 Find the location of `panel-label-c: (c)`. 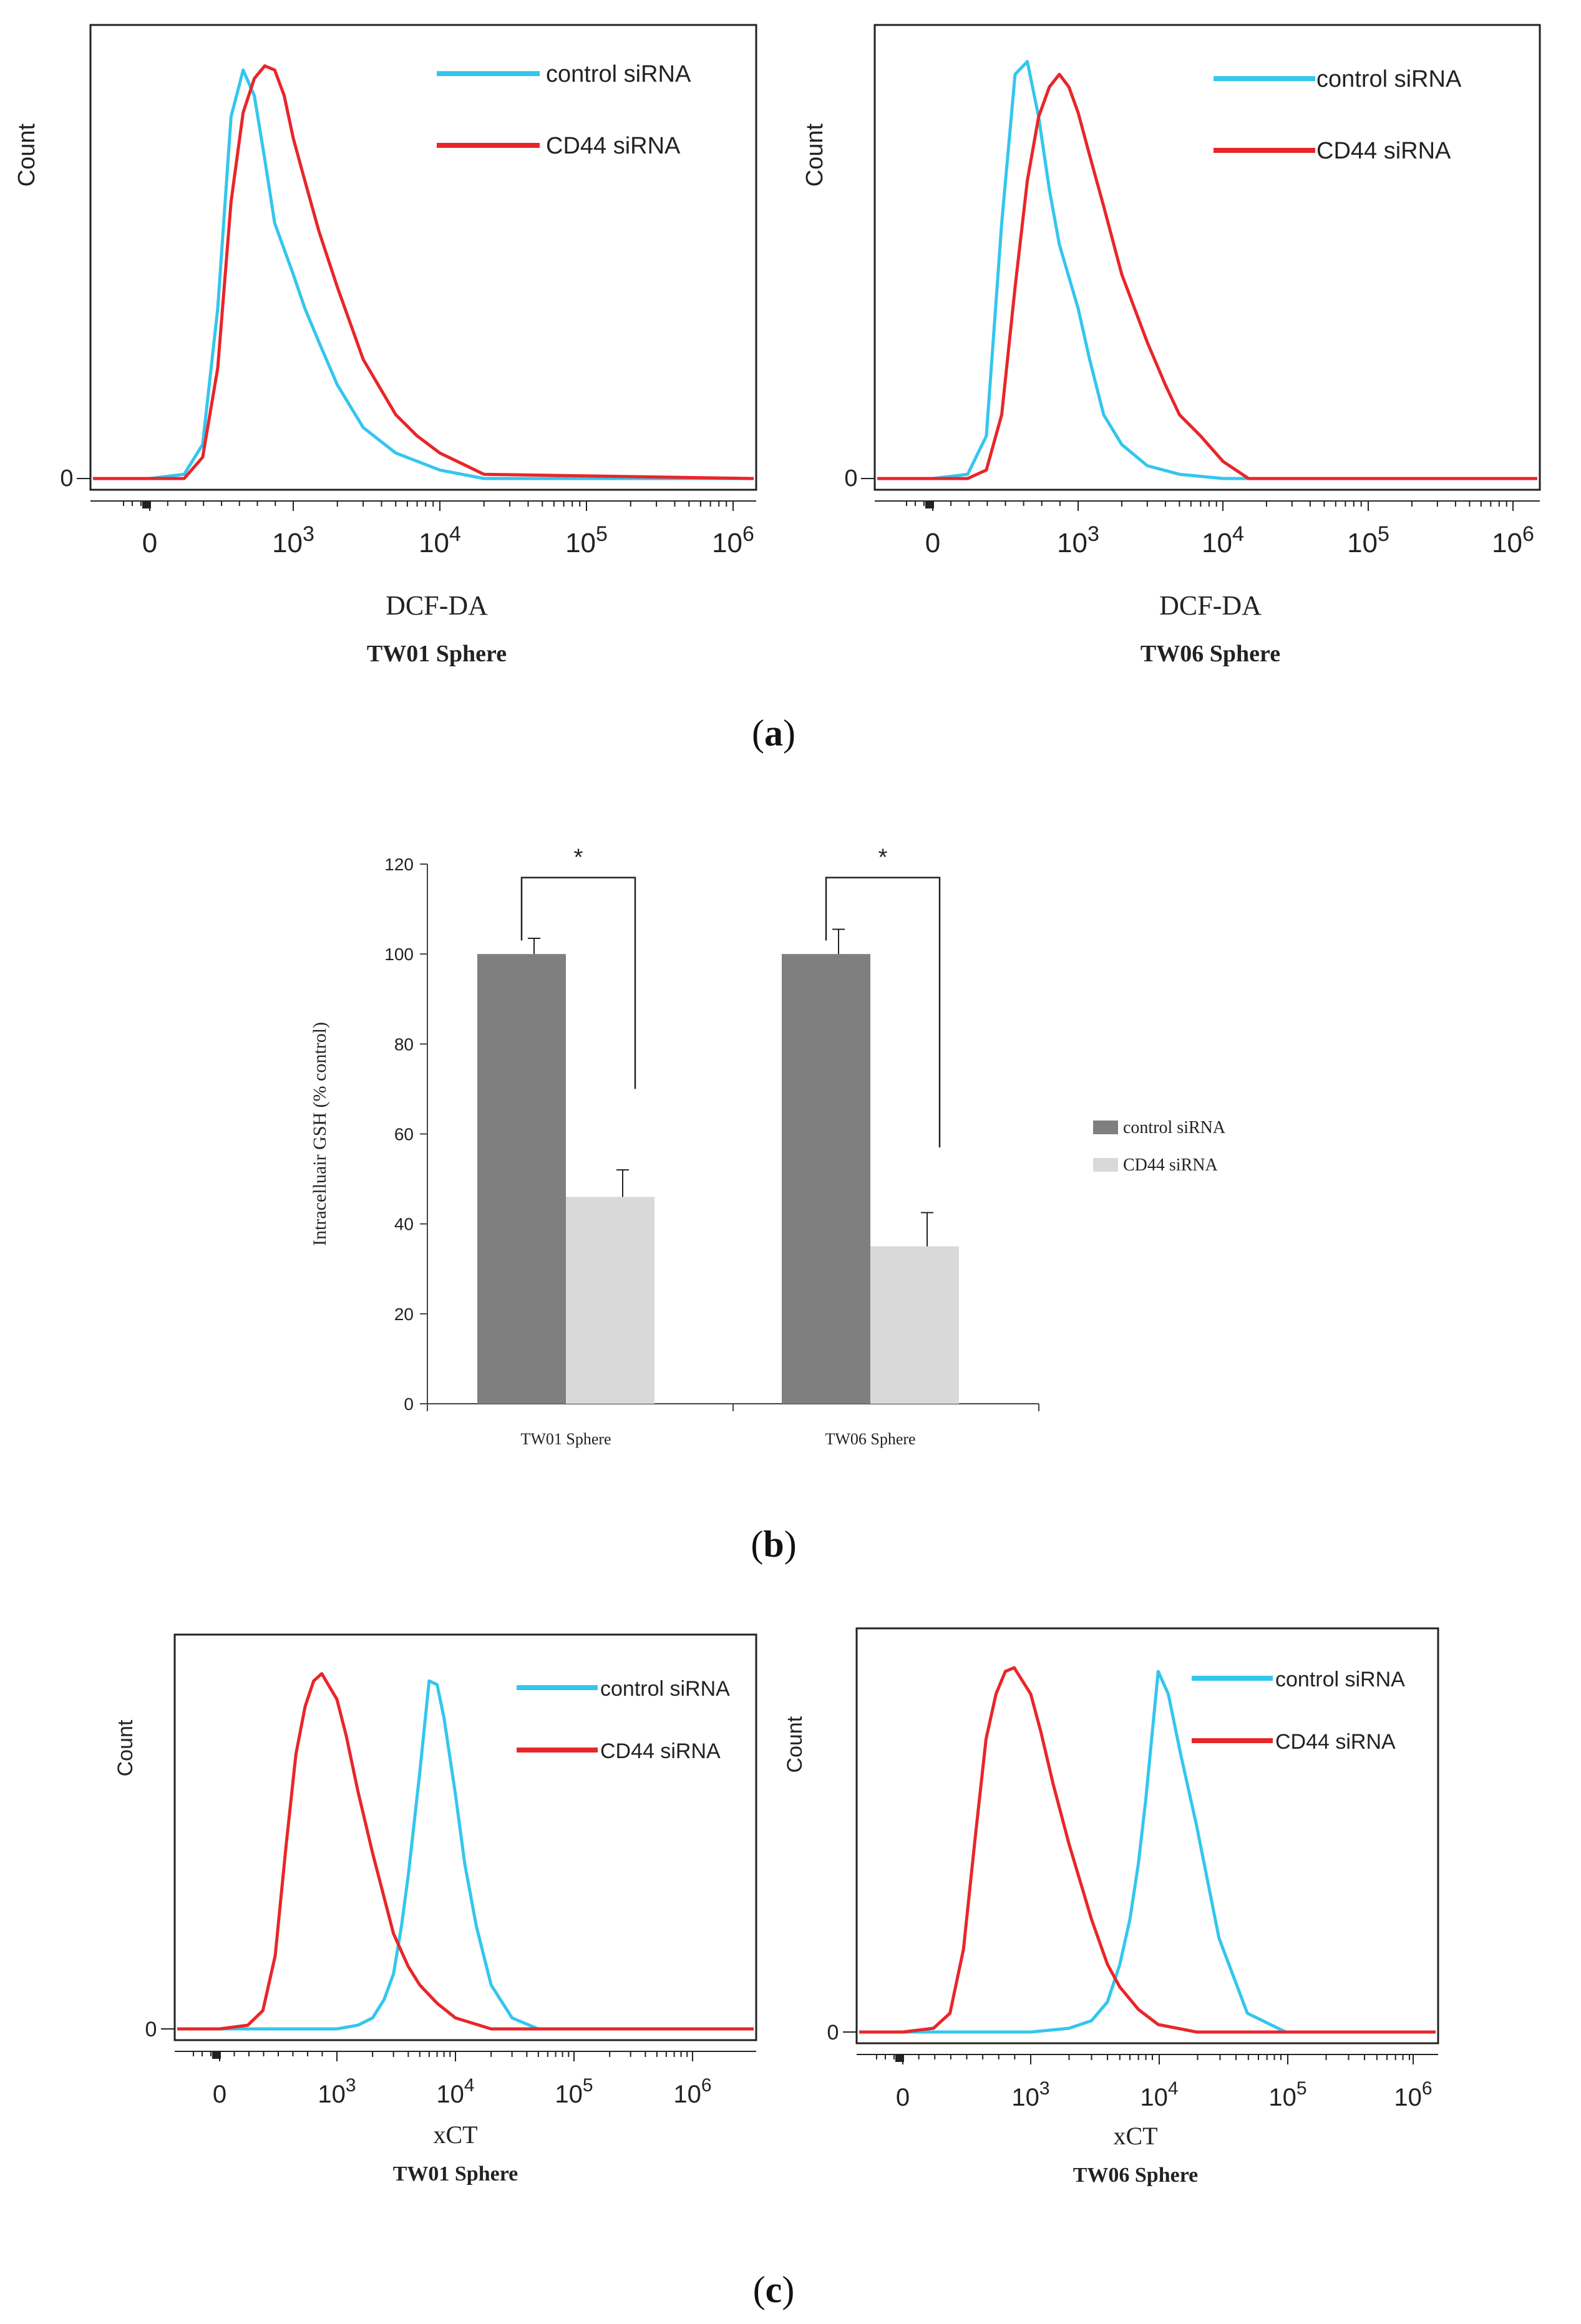

panel-label-c: (c) is located at coordinates (774, 2289).